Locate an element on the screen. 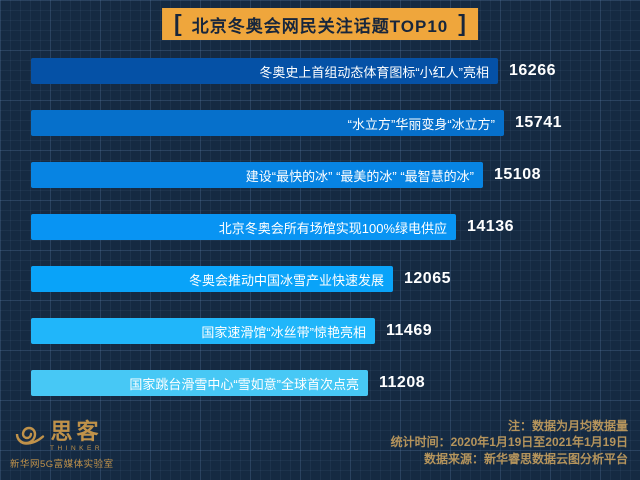  bar-row: 冬奥史上首组动态体育图标“小红人”亮相 16266 is located at coordinates (296, 71).